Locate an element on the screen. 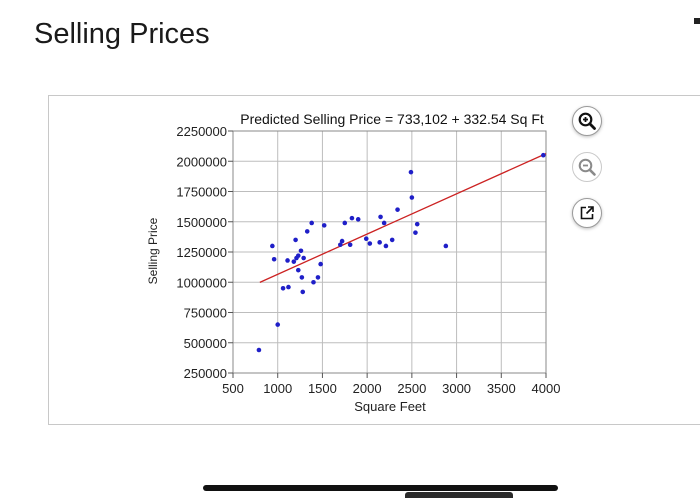  x-tick-label: 2500 is located at coordinates (411, 388).